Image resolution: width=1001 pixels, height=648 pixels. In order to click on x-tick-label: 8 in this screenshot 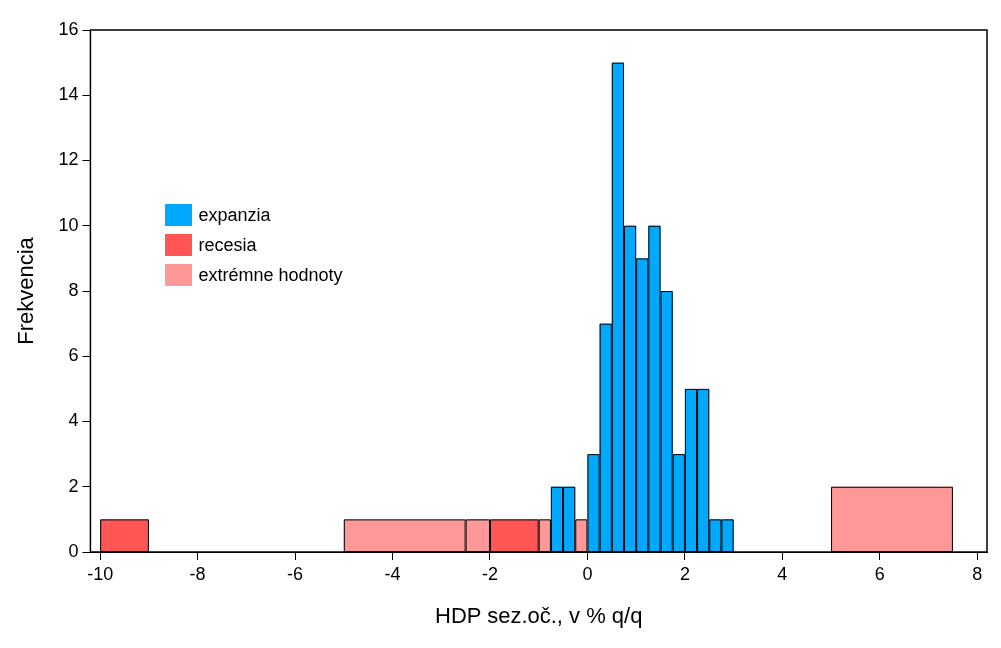, I will do `click(977, 573)`.